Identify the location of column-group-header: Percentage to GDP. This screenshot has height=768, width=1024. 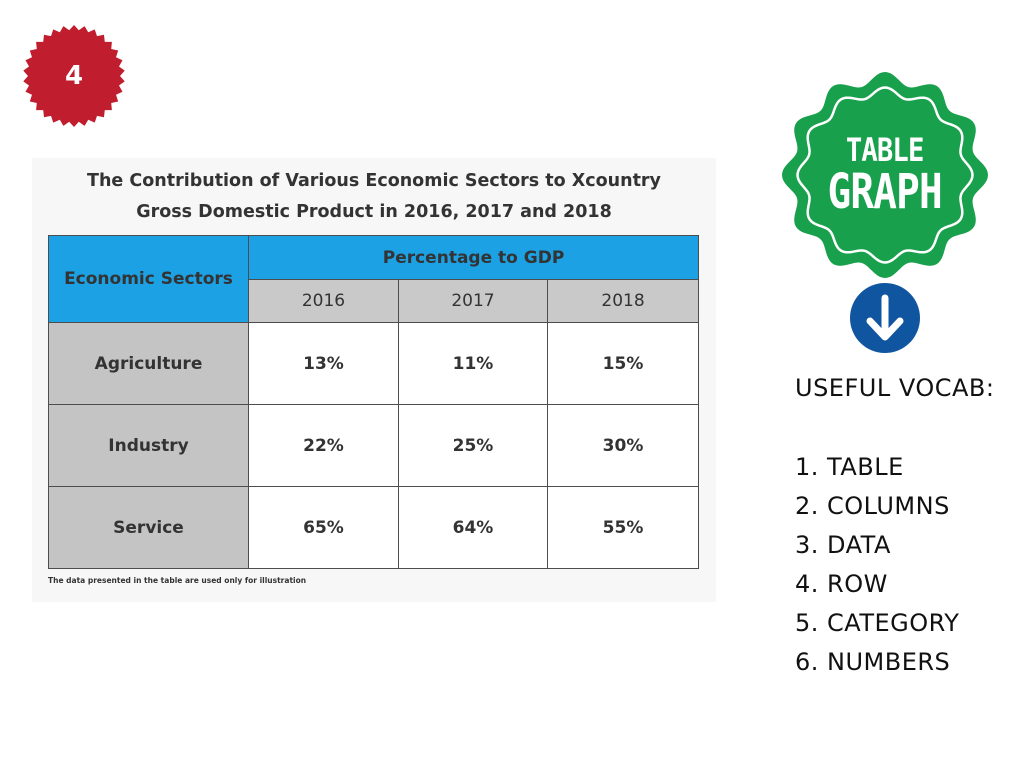
(473, 257).